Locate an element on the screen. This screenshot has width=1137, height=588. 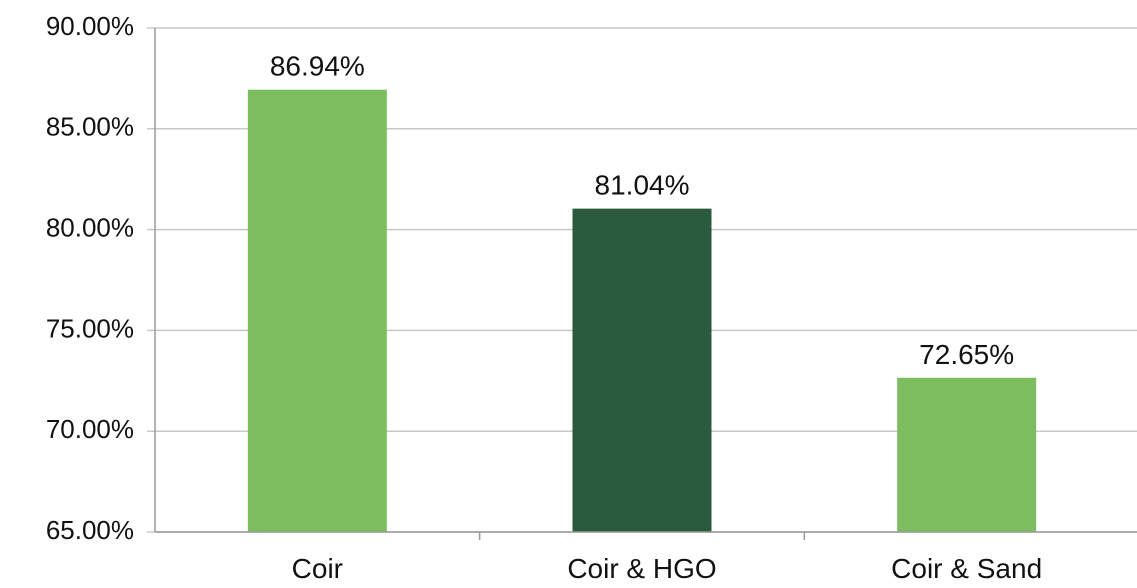
data-label: 72.65% is located at coordinates (966, 354).